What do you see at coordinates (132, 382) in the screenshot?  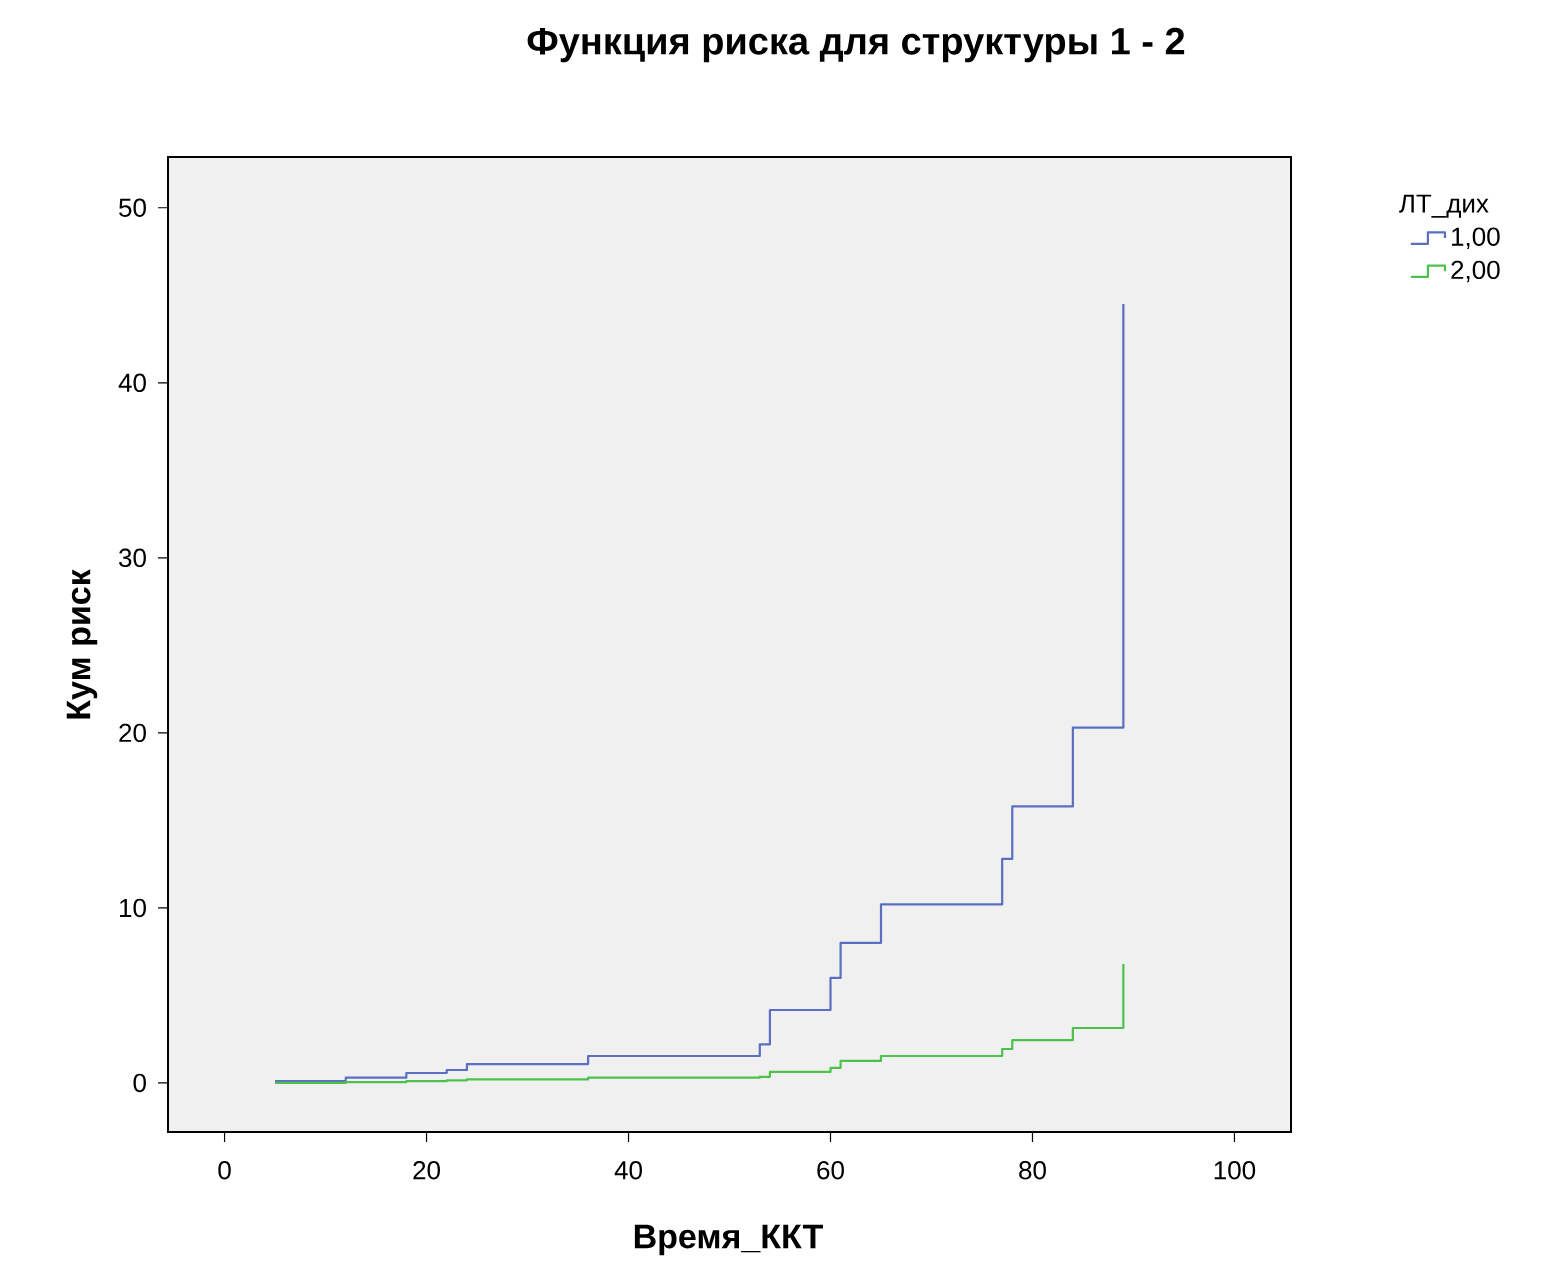 I see `y-tick-label: 40` at bounding box center [132, 382].